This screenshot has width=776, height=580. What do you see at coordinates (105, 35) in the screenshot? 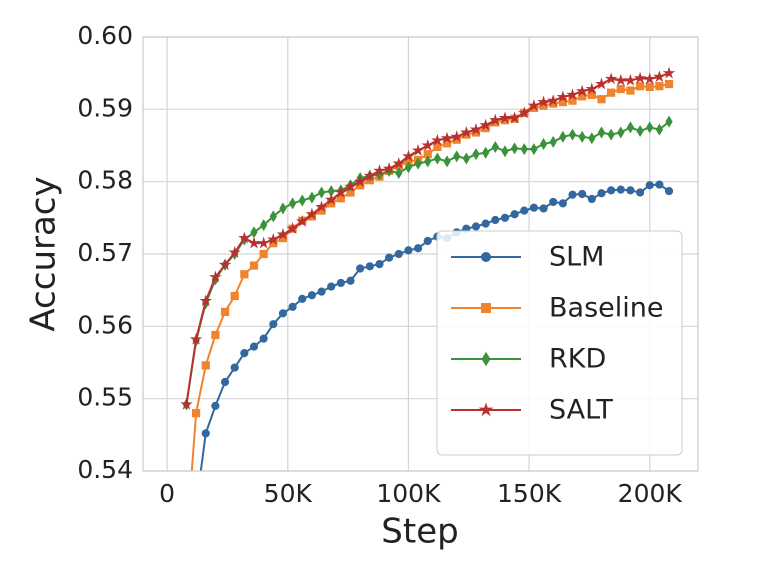
I see `y-tick-label: 0.60` at bounding box center [105, 35].